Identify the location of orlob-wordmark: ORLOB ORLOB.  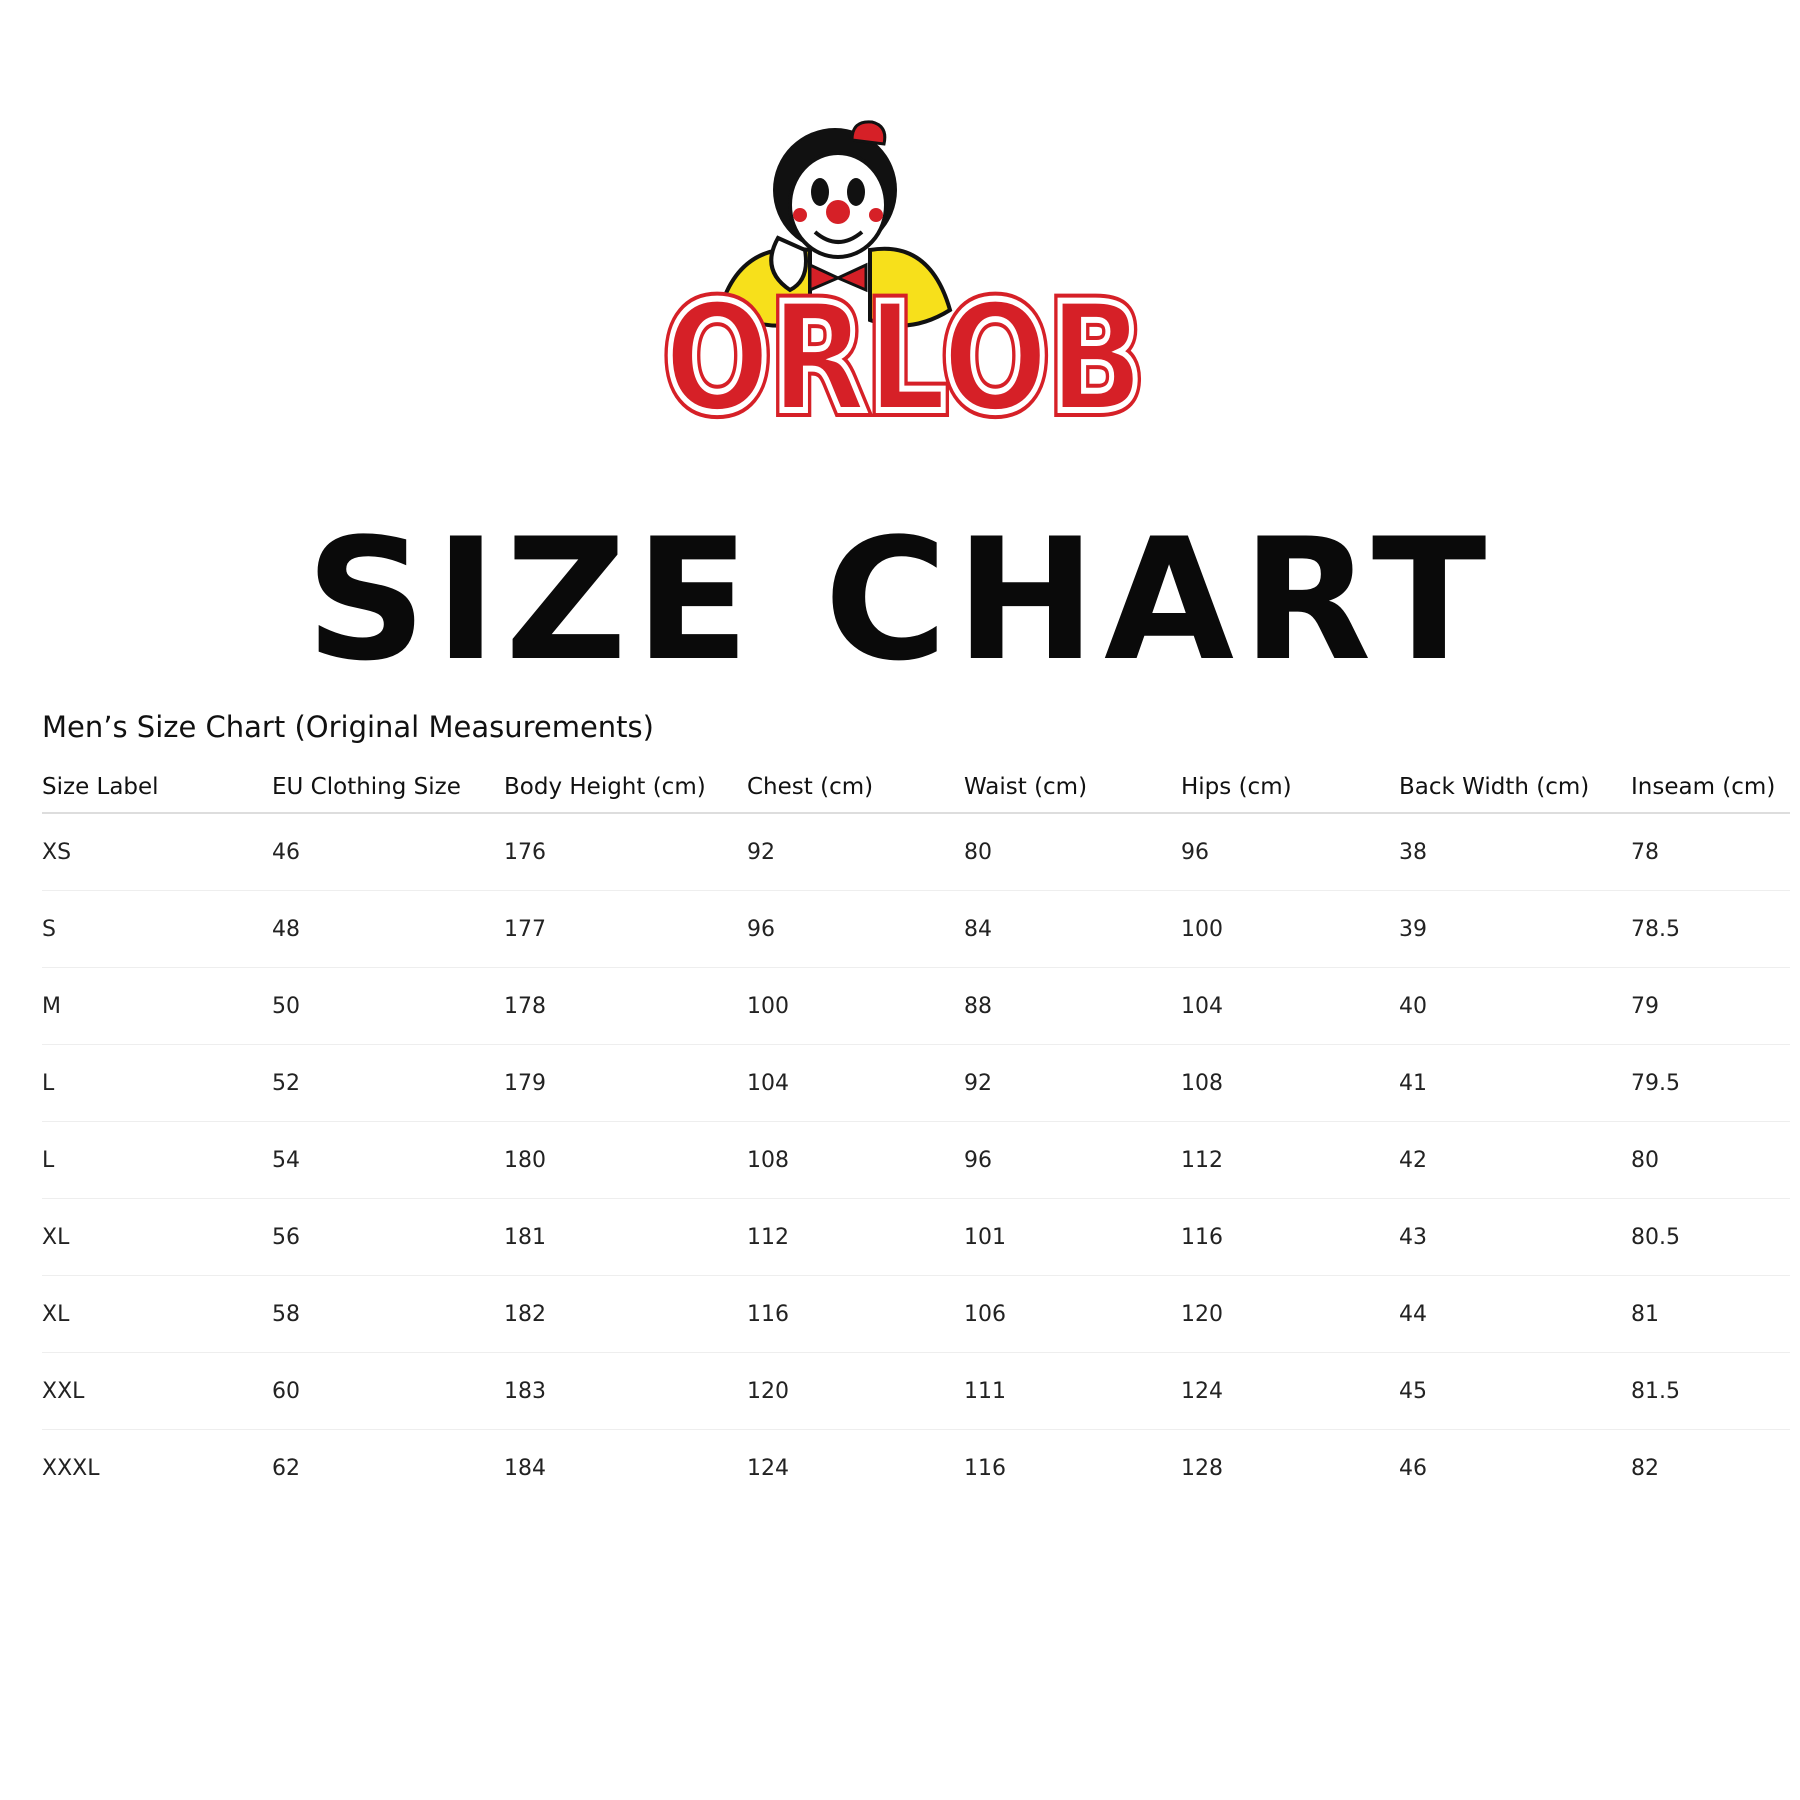
(905, 347).